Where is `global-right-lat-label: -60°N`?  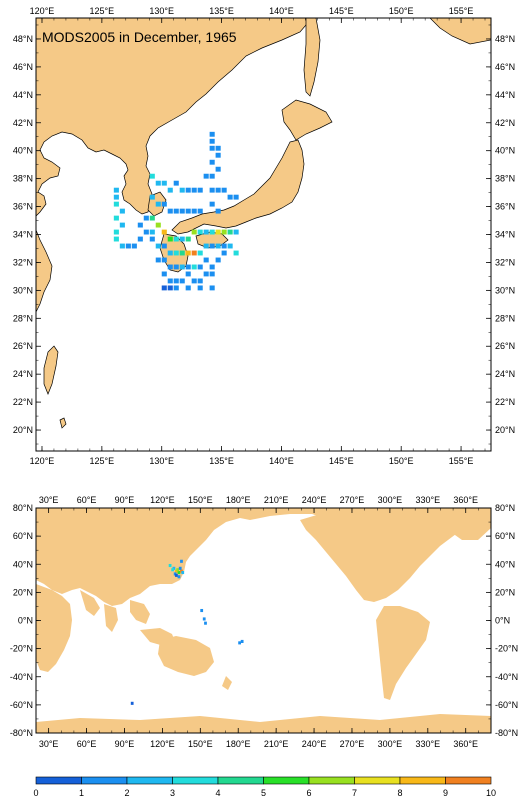
global-right-lat-label: -60°N is located at coordinates (506, 705).